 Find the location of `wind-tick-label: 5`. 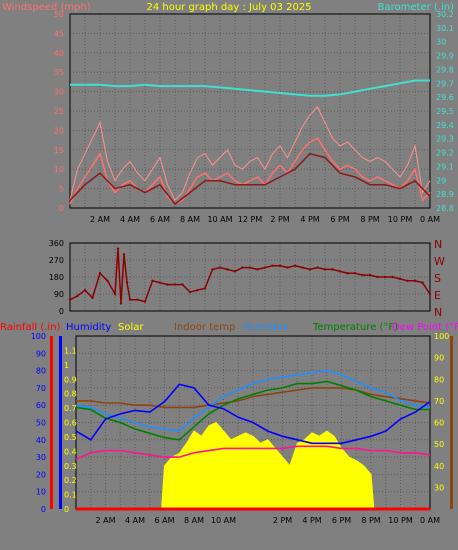

wind-tick-label: 5 is located at coordinates (61, 189).